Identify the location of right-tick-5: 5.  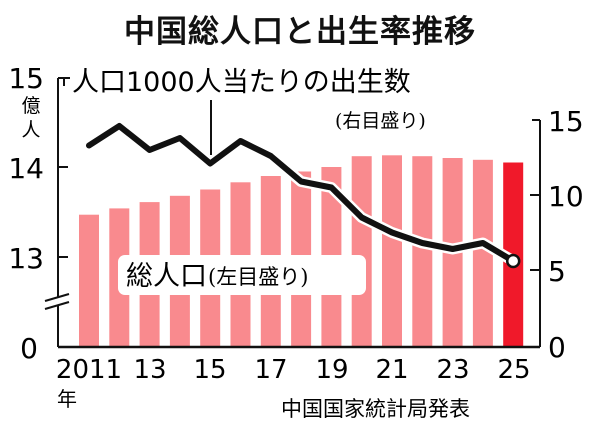
(557, 271).